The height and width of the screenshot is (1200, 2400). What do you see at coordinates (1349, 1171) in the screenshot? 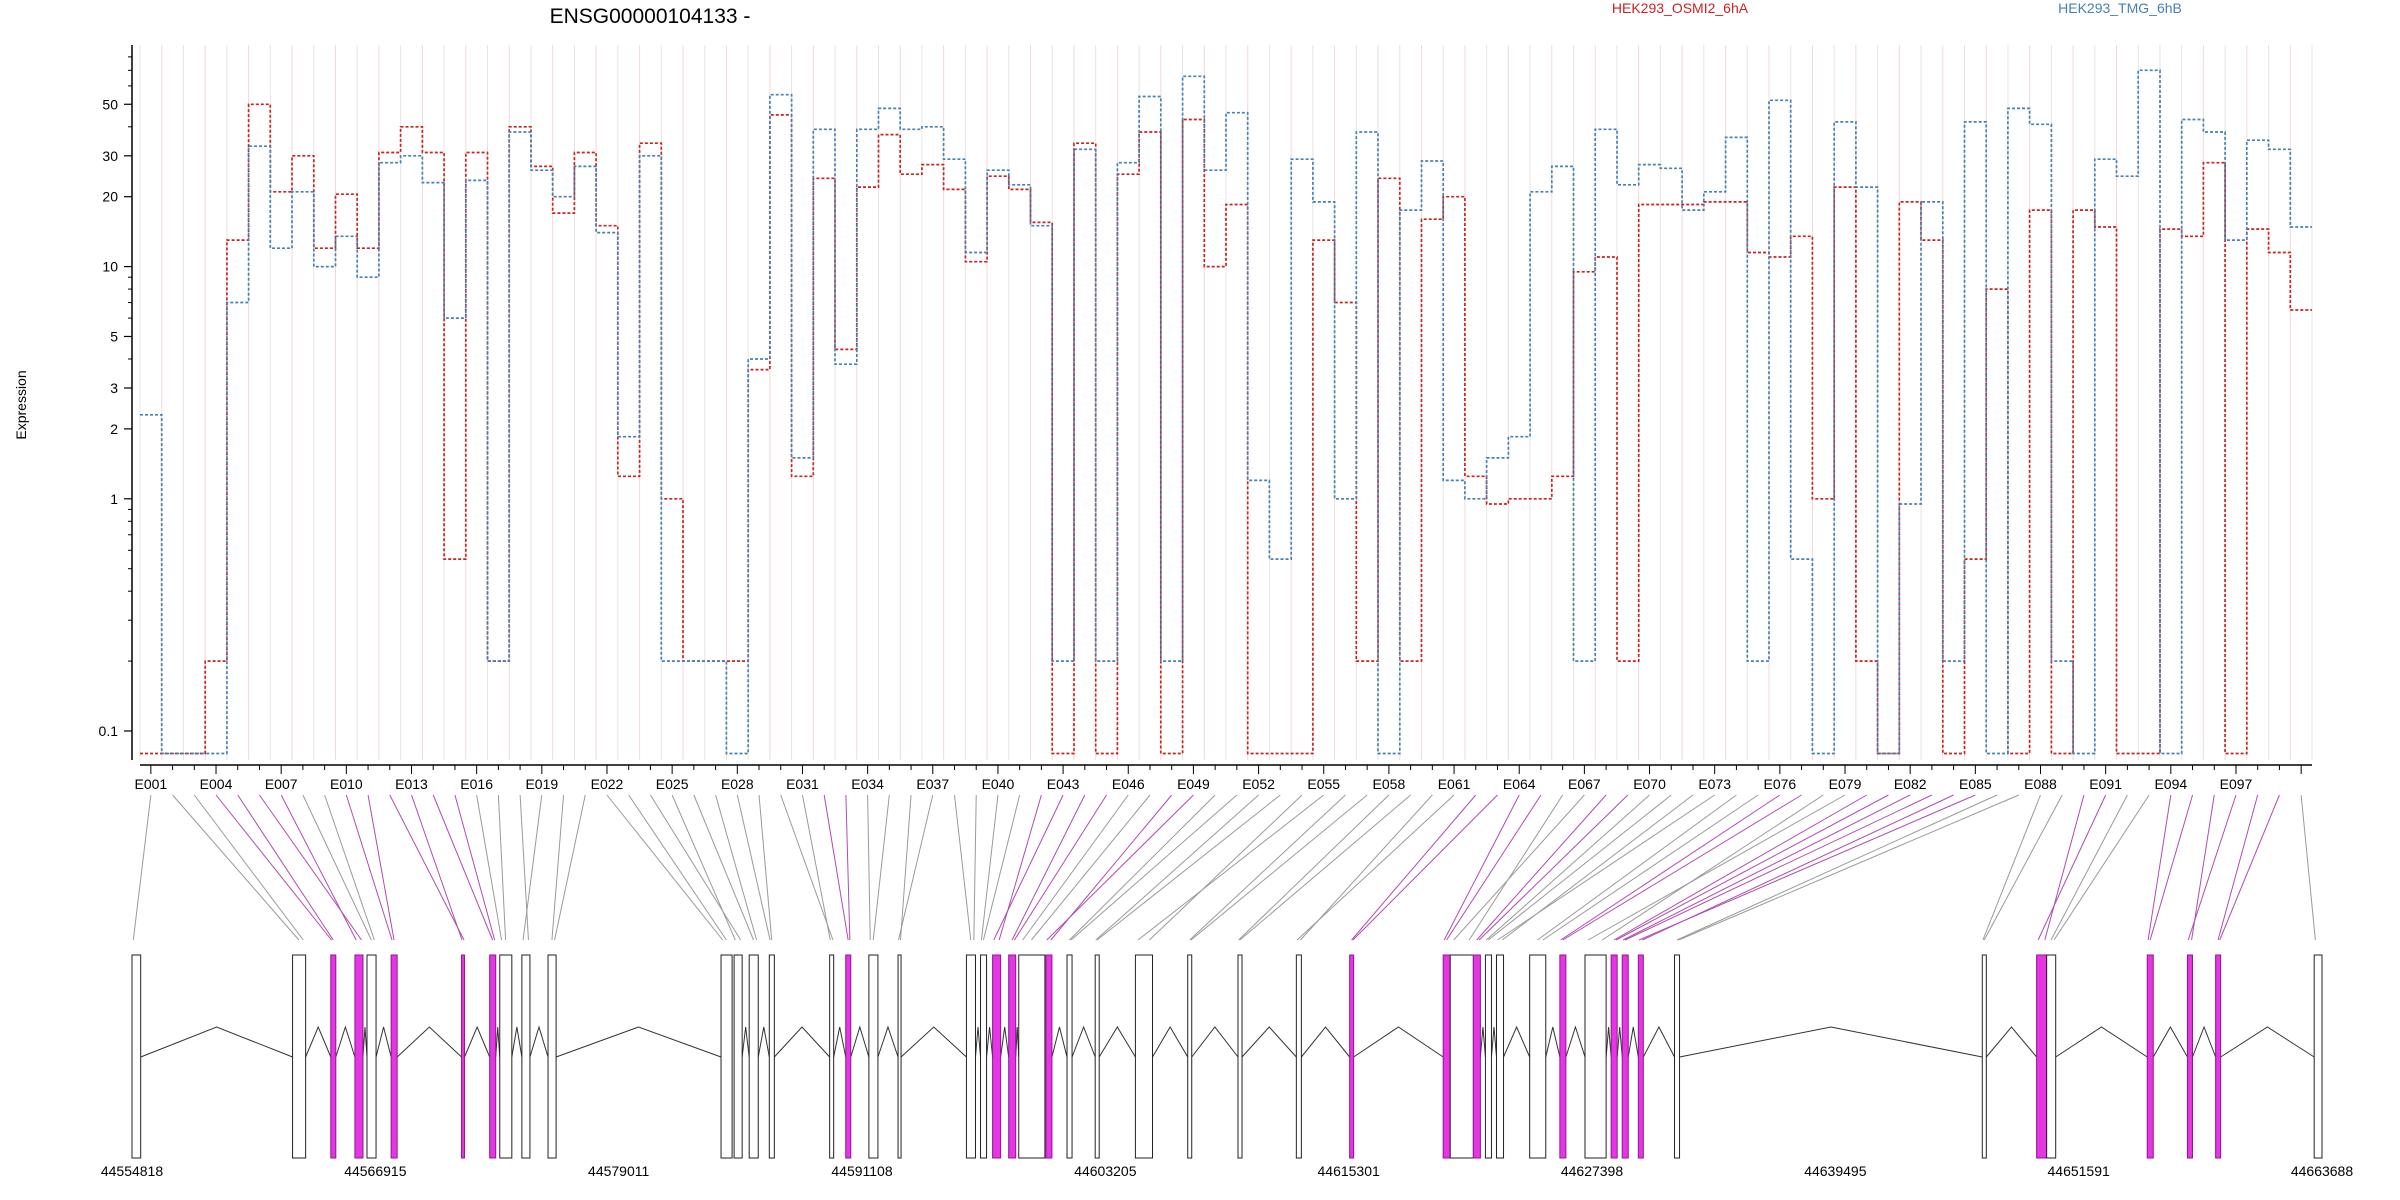
I see `genomic-tick-label: 44615301` at bounding box center [1349, 1171].